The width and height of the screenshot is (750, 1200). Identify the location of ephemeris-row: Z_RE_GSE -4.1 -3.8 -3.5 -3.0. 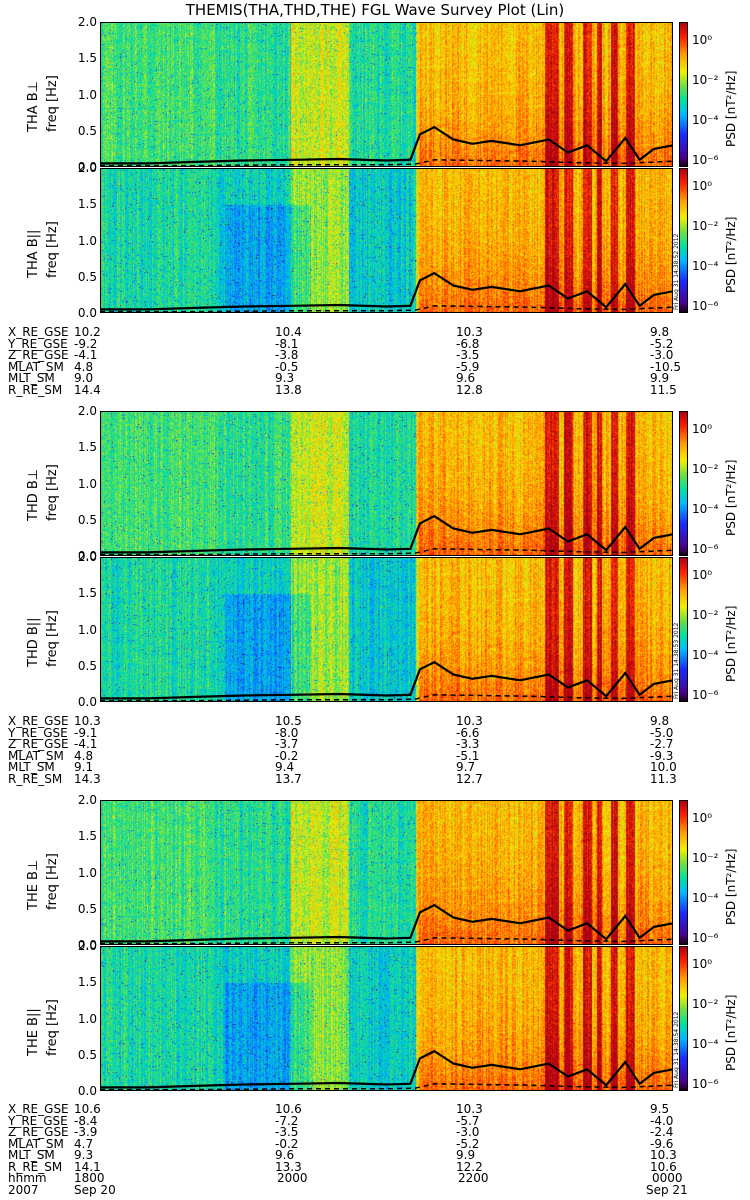
(358, 355).